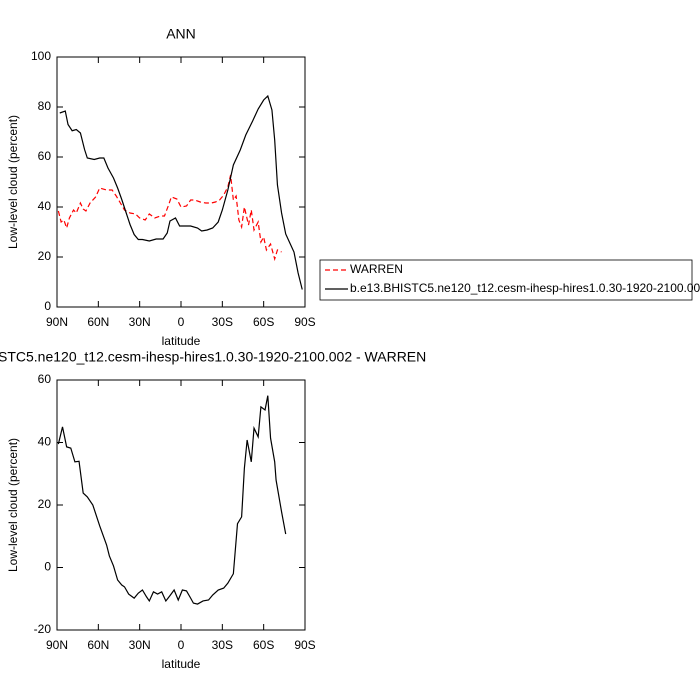  I want to click on y-tick-label: 100, so click(41, 56).